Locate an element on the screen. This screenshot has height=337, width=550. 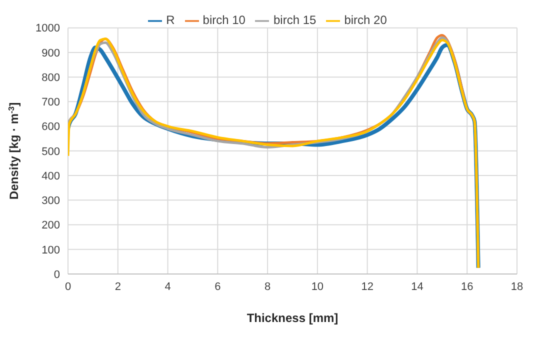
y-tick-label: 0 is located at coordinates (57, 274).